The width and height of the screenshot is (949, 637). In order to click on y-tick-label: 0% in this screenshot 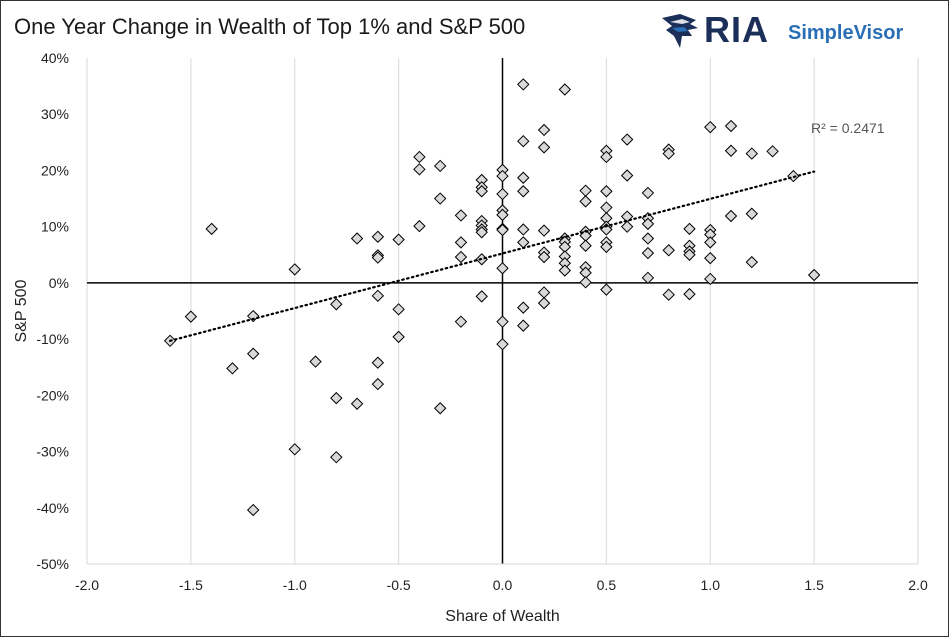, I will do `click(59, 283)`.